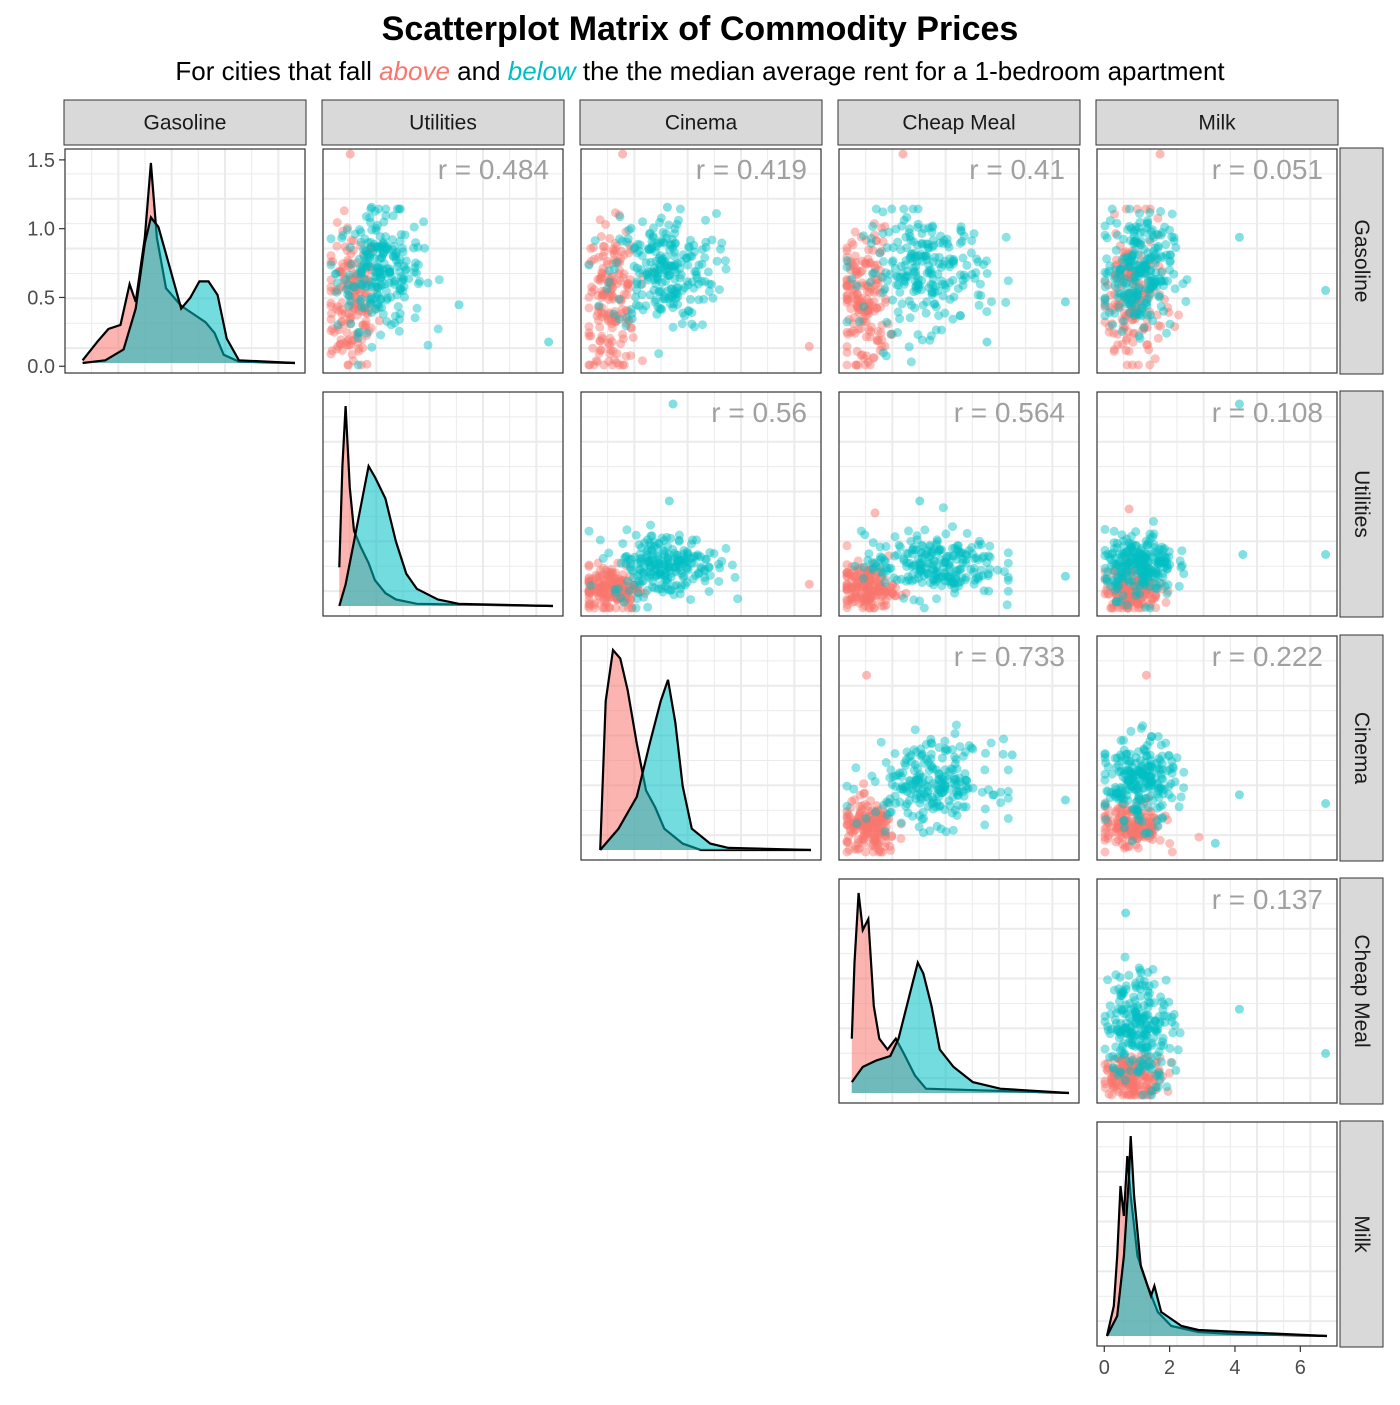 Image resolution: width=1400 pixels, height=1405 pixels. What do you see at coordinates (443, 122) in the screenshot?
I see `column-strip-utilities: Utilities` at bounding box center [443, 122].